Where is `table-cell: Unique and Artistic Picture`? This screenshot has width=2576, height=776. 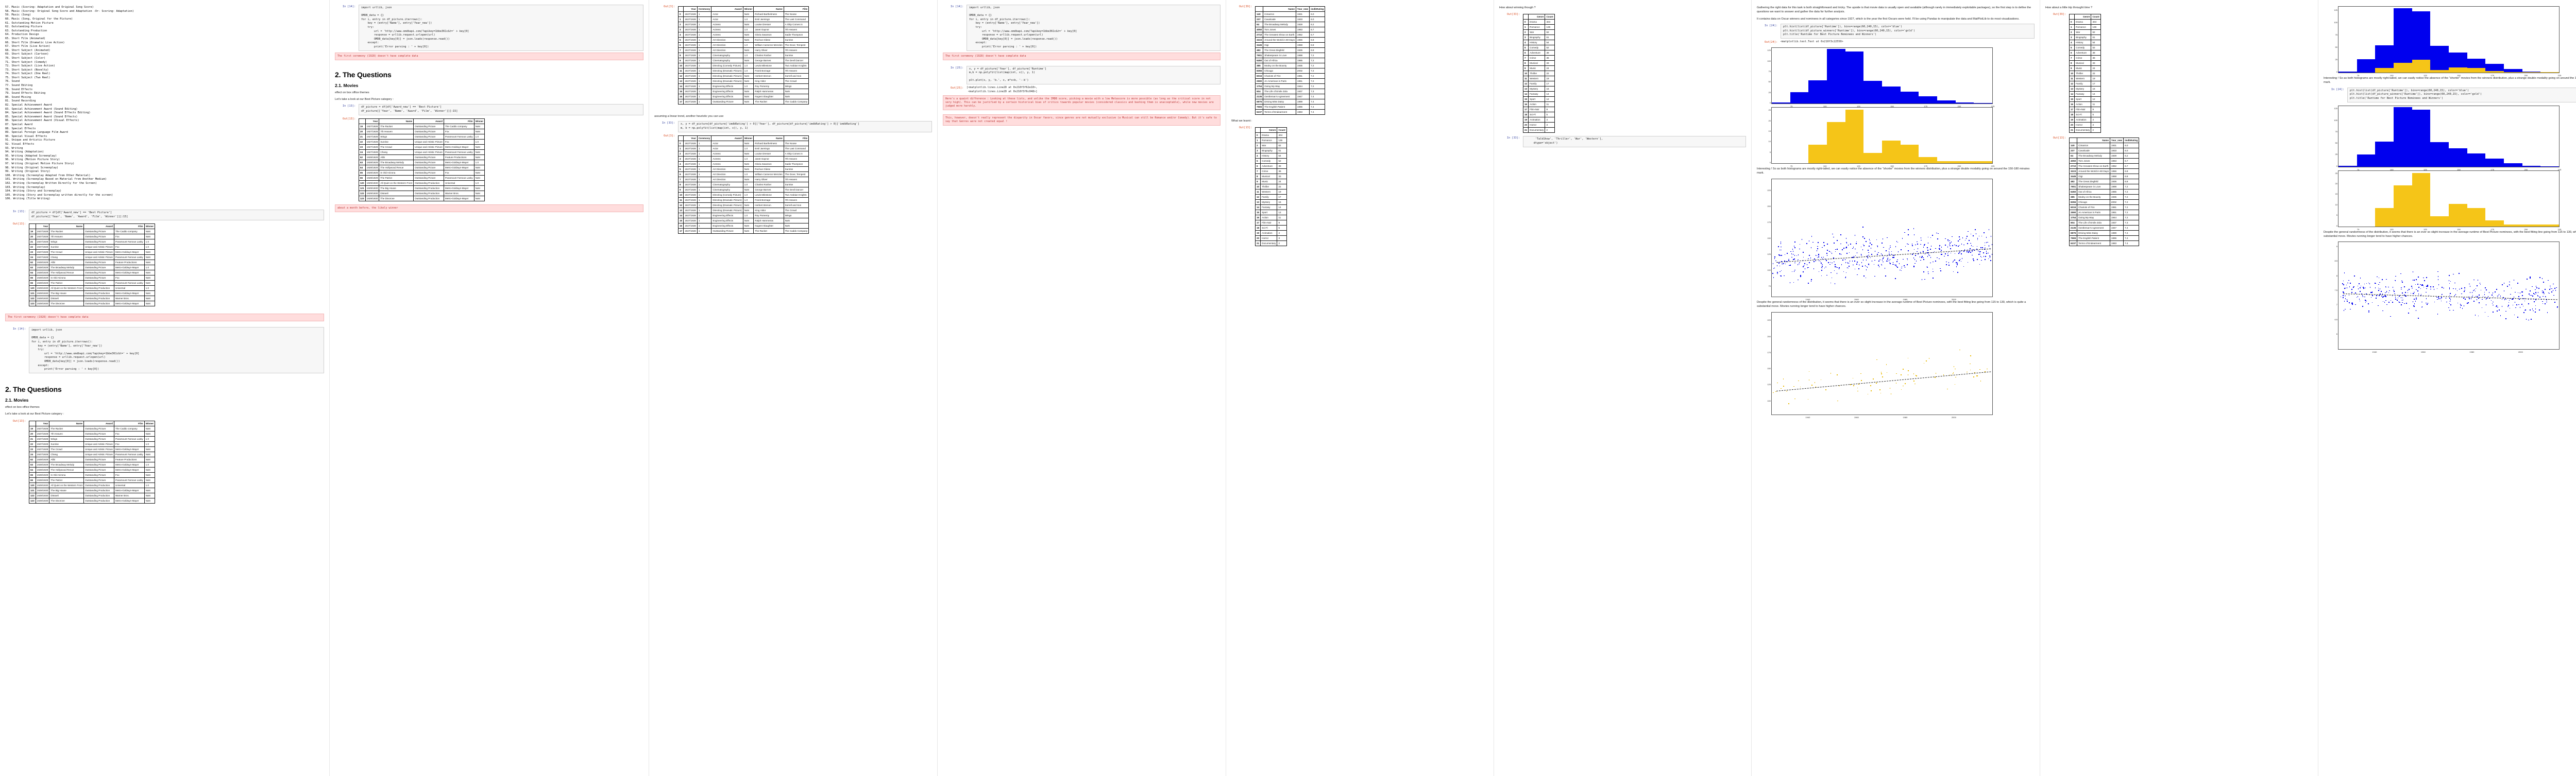
table-cell: Unique and Artistic Picture is located at coordinates (428, 142).